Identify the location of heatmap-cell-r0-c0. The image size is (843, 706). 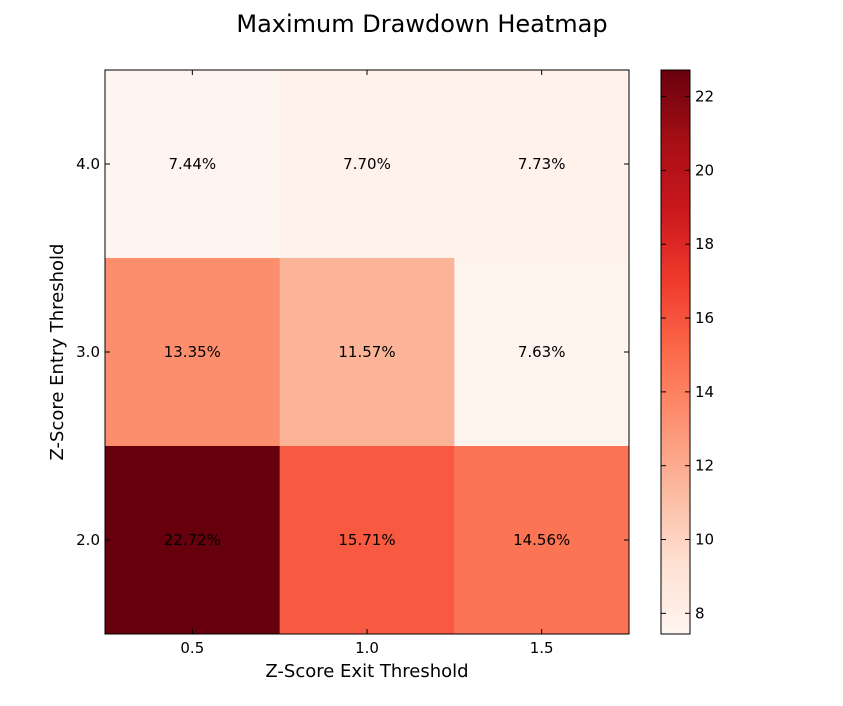
(193, 164).